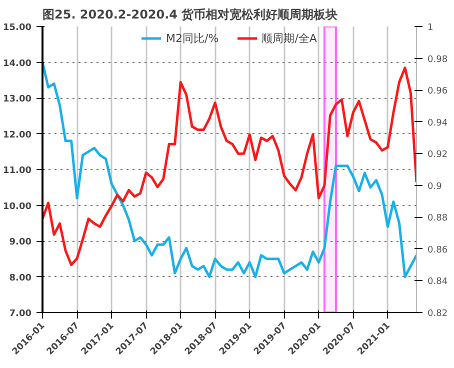 Image resolution: width=454 pixels, height=368 pixels. Describe the element at coordinates (20, 278) in the screenshot. I see `y-tick-label: 8.00` at that location.